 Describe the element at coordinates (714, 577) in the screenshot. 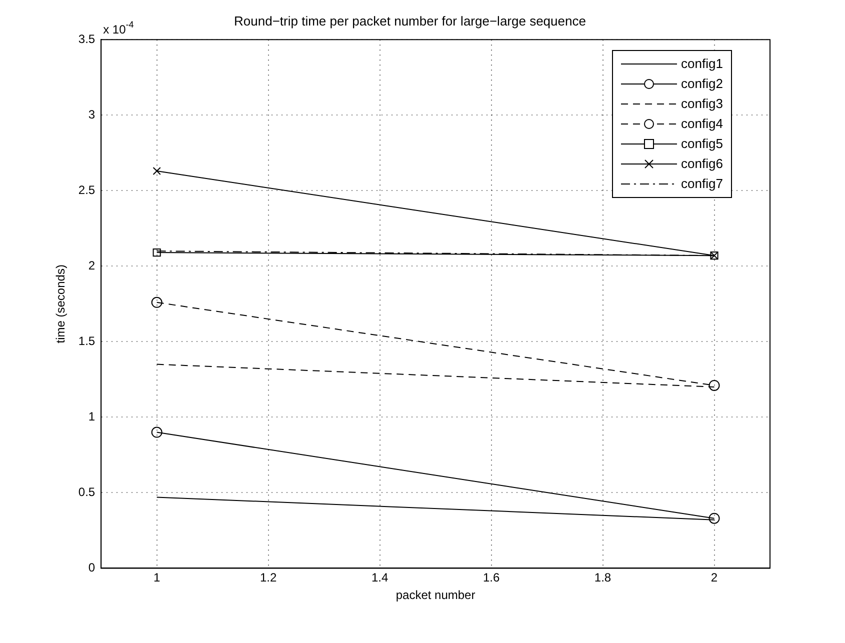

I see `x-tick-label: 2` at that location.